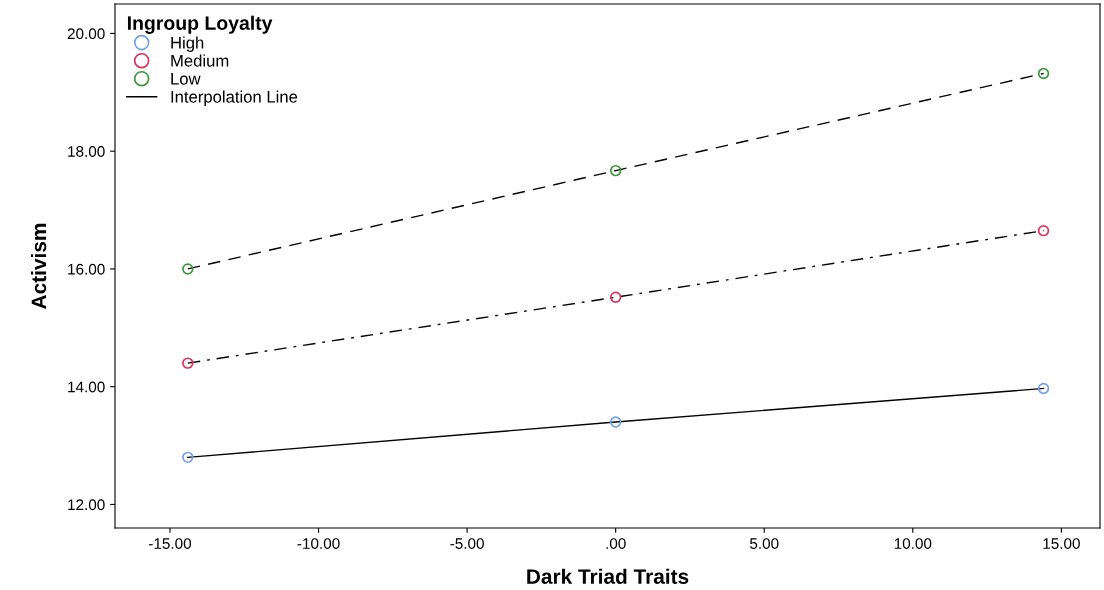 The height and width of the screenshot is (590, 1104). What do you see at coordinates (200, 24) in the screenshot?
I see `legend-title: Ingroup Loyalty` at bounding box center [200, 24].